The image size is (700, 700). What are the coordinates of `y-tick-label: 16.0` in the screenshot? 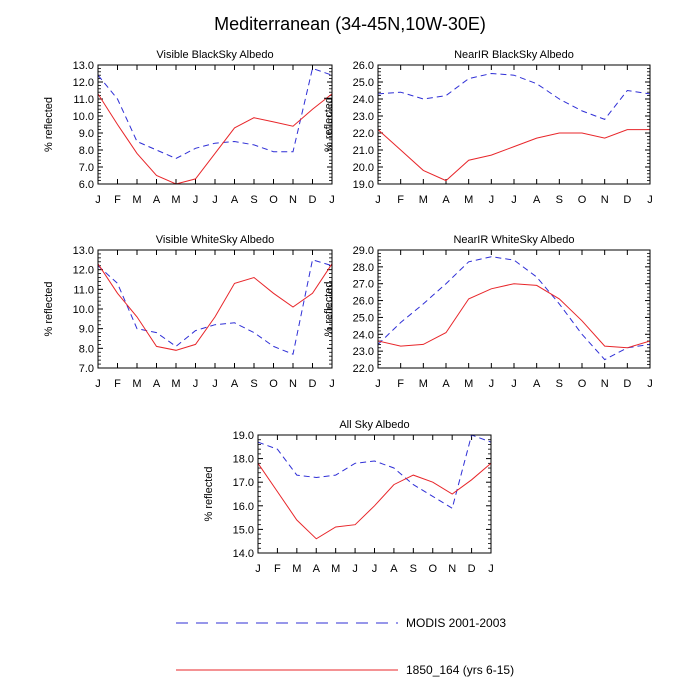 It's located at (243, 507).